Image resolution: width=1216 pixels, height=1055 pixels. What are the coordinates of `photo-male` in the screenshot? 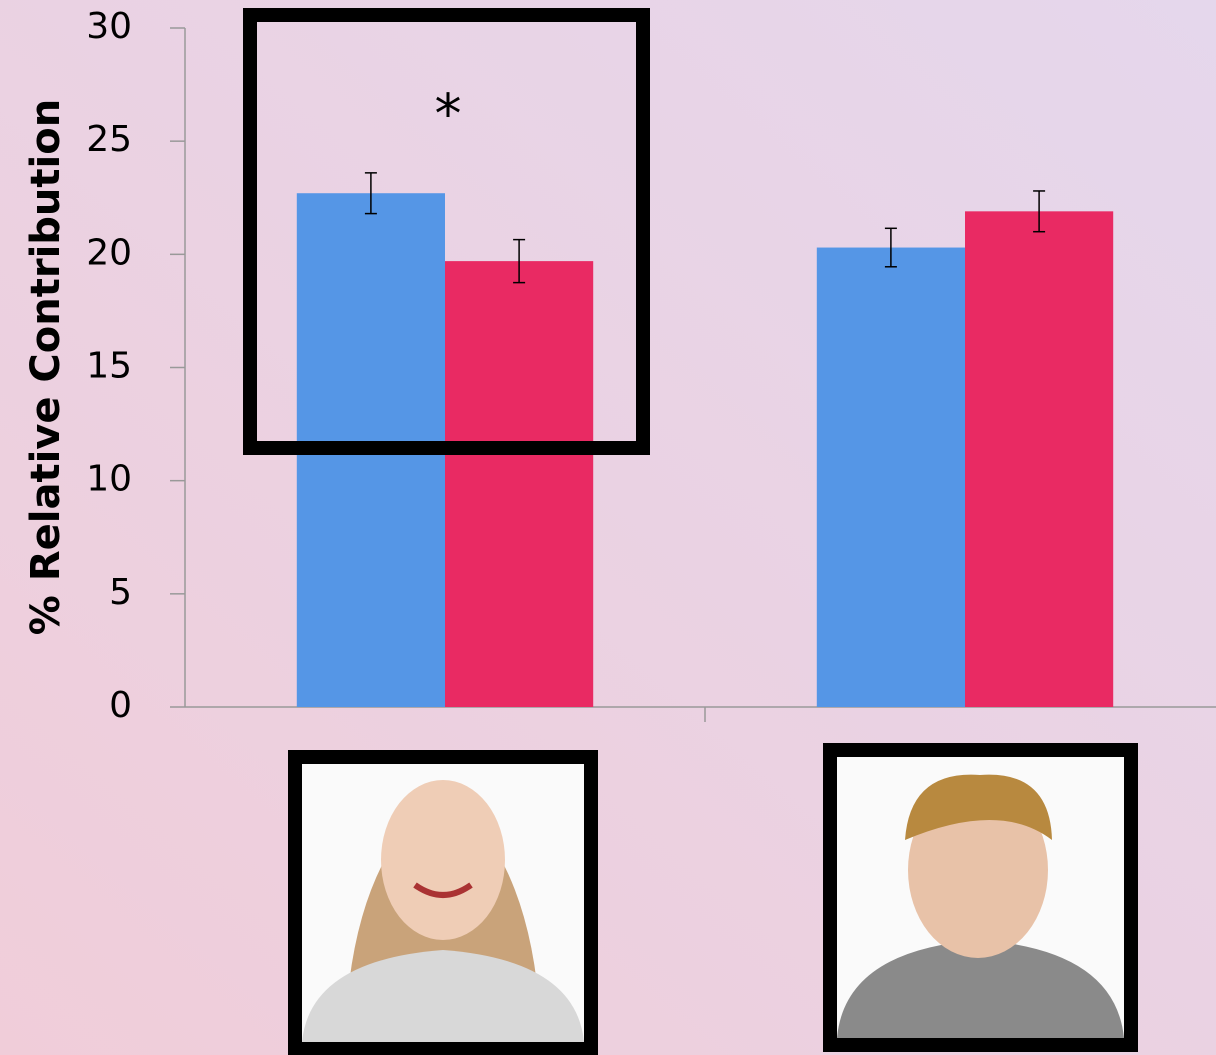 It's located at (980, 897).